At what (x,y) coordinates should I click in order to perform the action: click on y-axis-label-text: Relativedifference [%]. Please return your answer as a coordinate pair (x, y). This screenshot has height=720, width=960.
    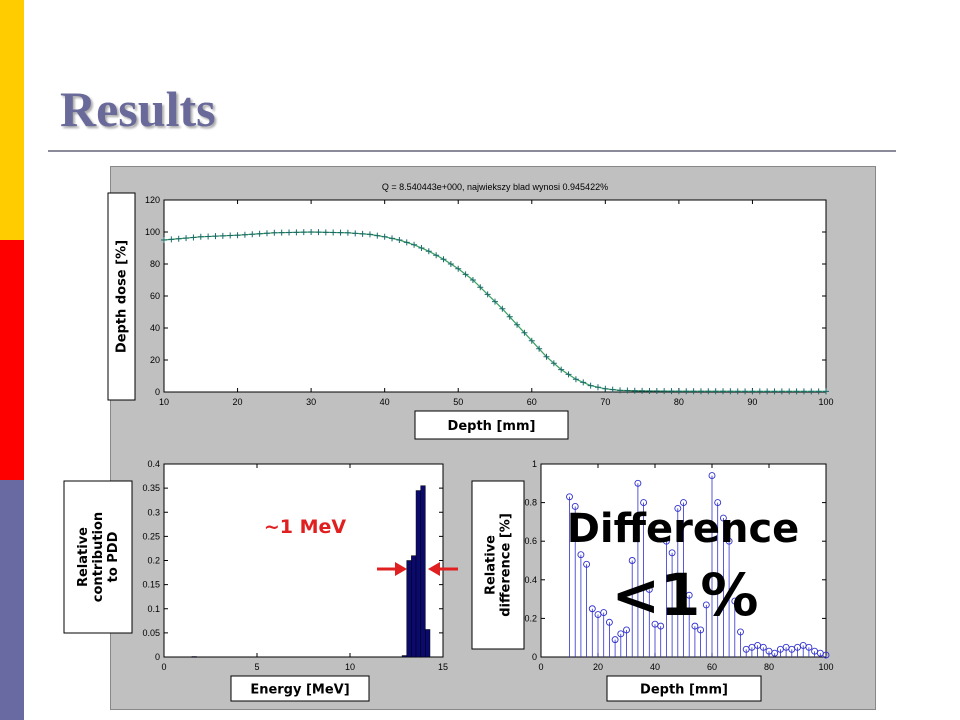
    Looking at the image, I should click on (499, 565).